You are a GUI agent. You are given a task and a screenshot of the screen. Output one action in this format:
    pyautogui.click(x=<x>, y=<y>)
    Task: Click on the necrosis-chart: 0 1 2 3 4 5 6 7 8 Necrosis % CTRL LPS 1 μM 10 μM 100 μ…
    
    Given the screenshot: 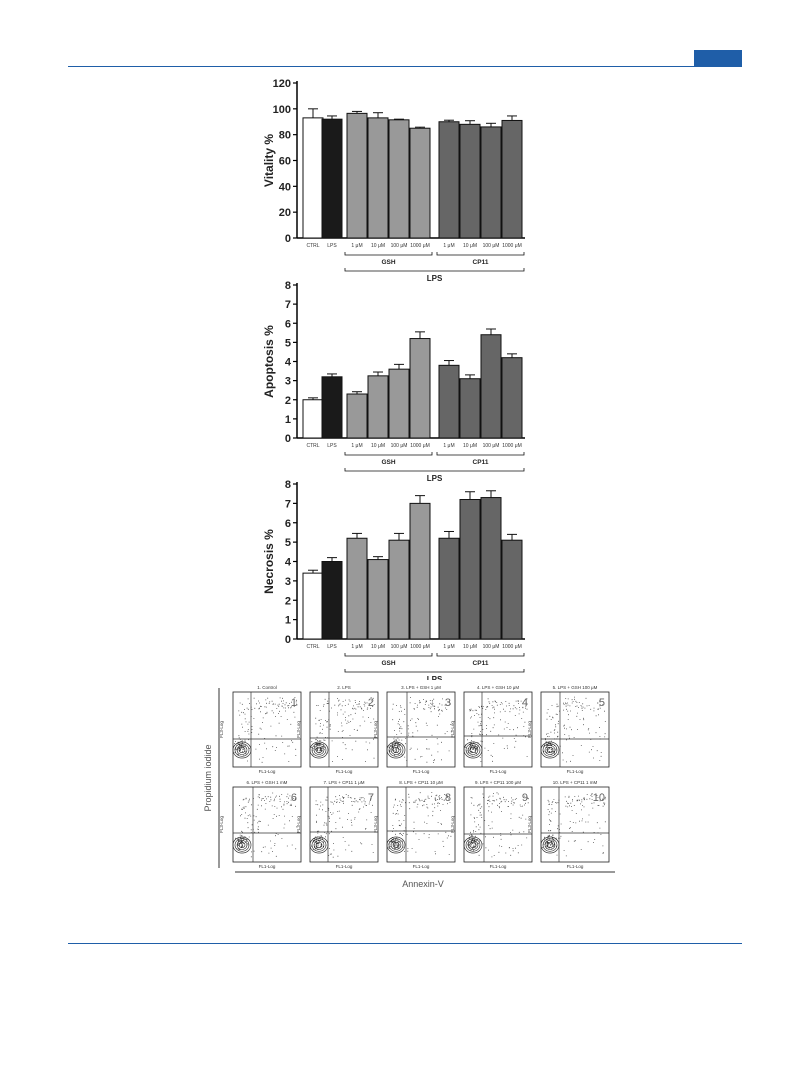 What is the action you would take?
    pyautogui.click(x=393, y=579)
    